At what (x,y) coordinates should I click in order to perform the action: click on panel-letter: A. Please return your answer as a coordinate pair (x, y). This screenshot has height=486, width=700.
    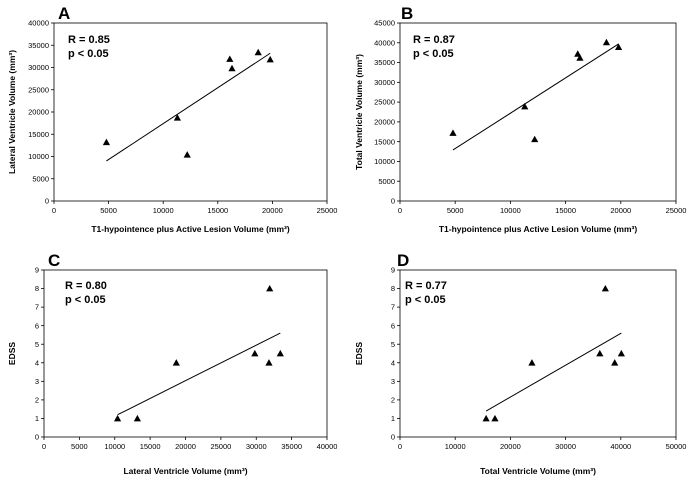
    Looking at the image, I should click on (64, 13).